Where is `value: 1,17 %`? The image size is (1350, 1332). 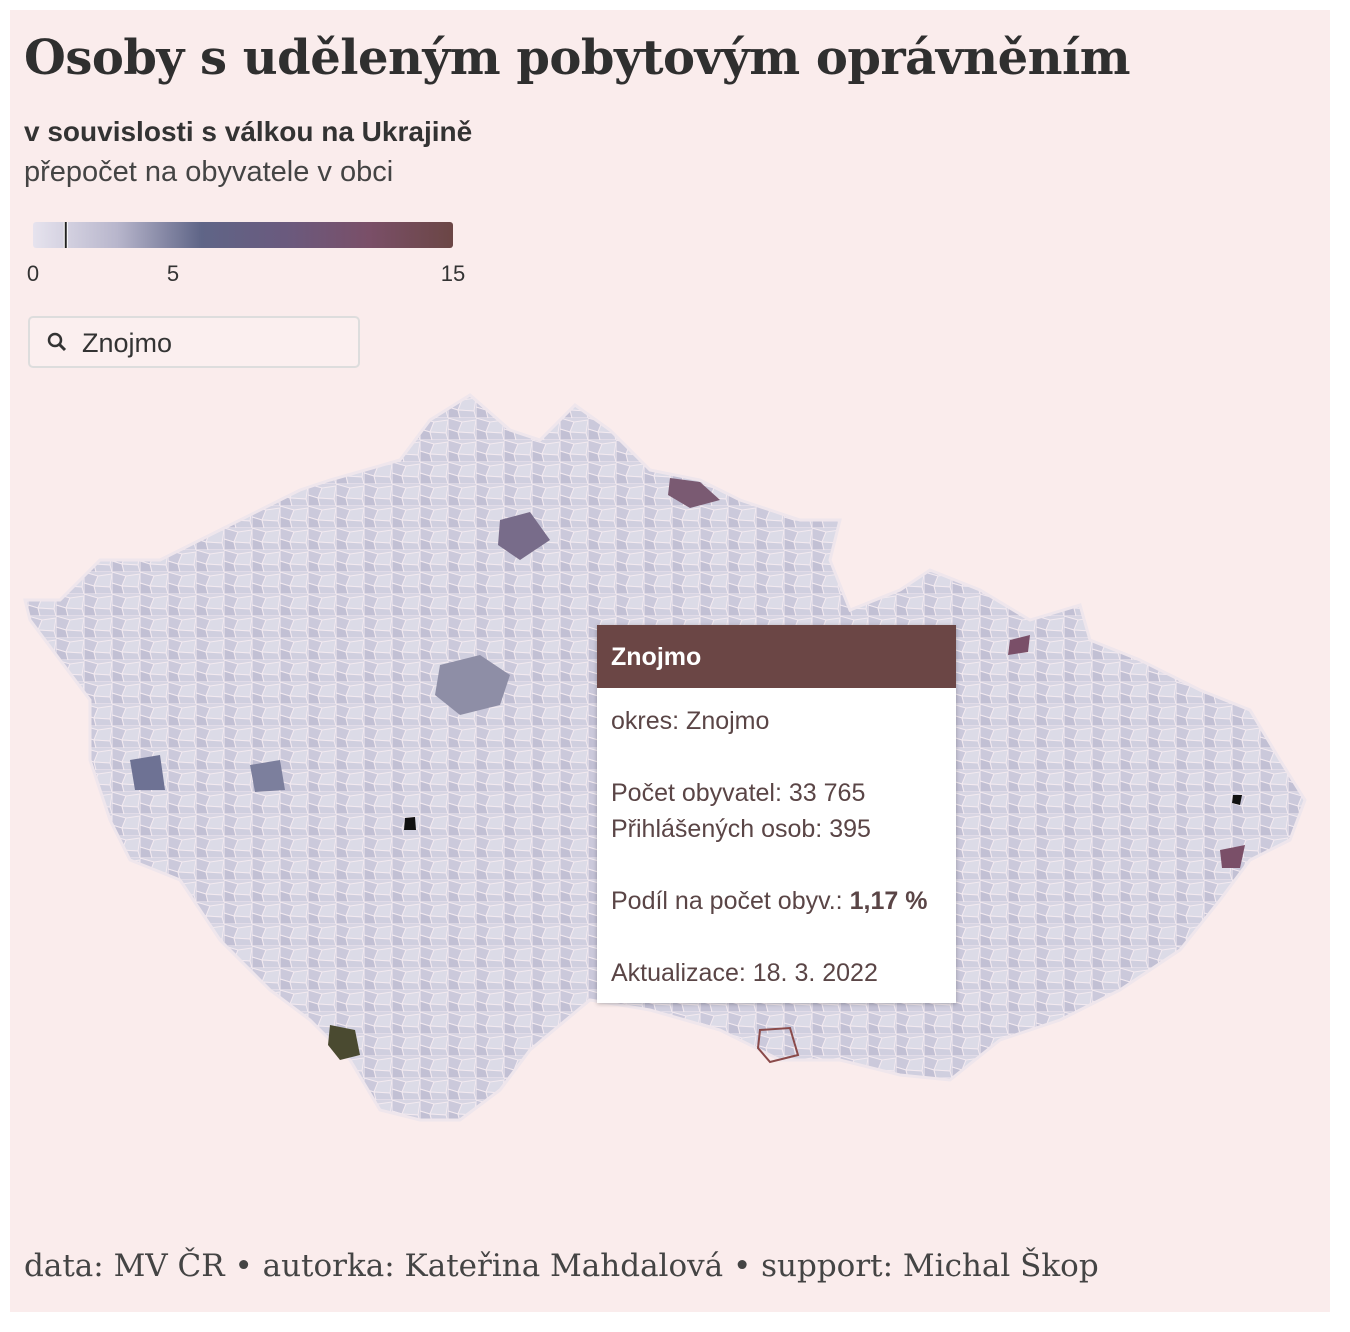
value: 1,17 % is located at coordinates (888, 901).